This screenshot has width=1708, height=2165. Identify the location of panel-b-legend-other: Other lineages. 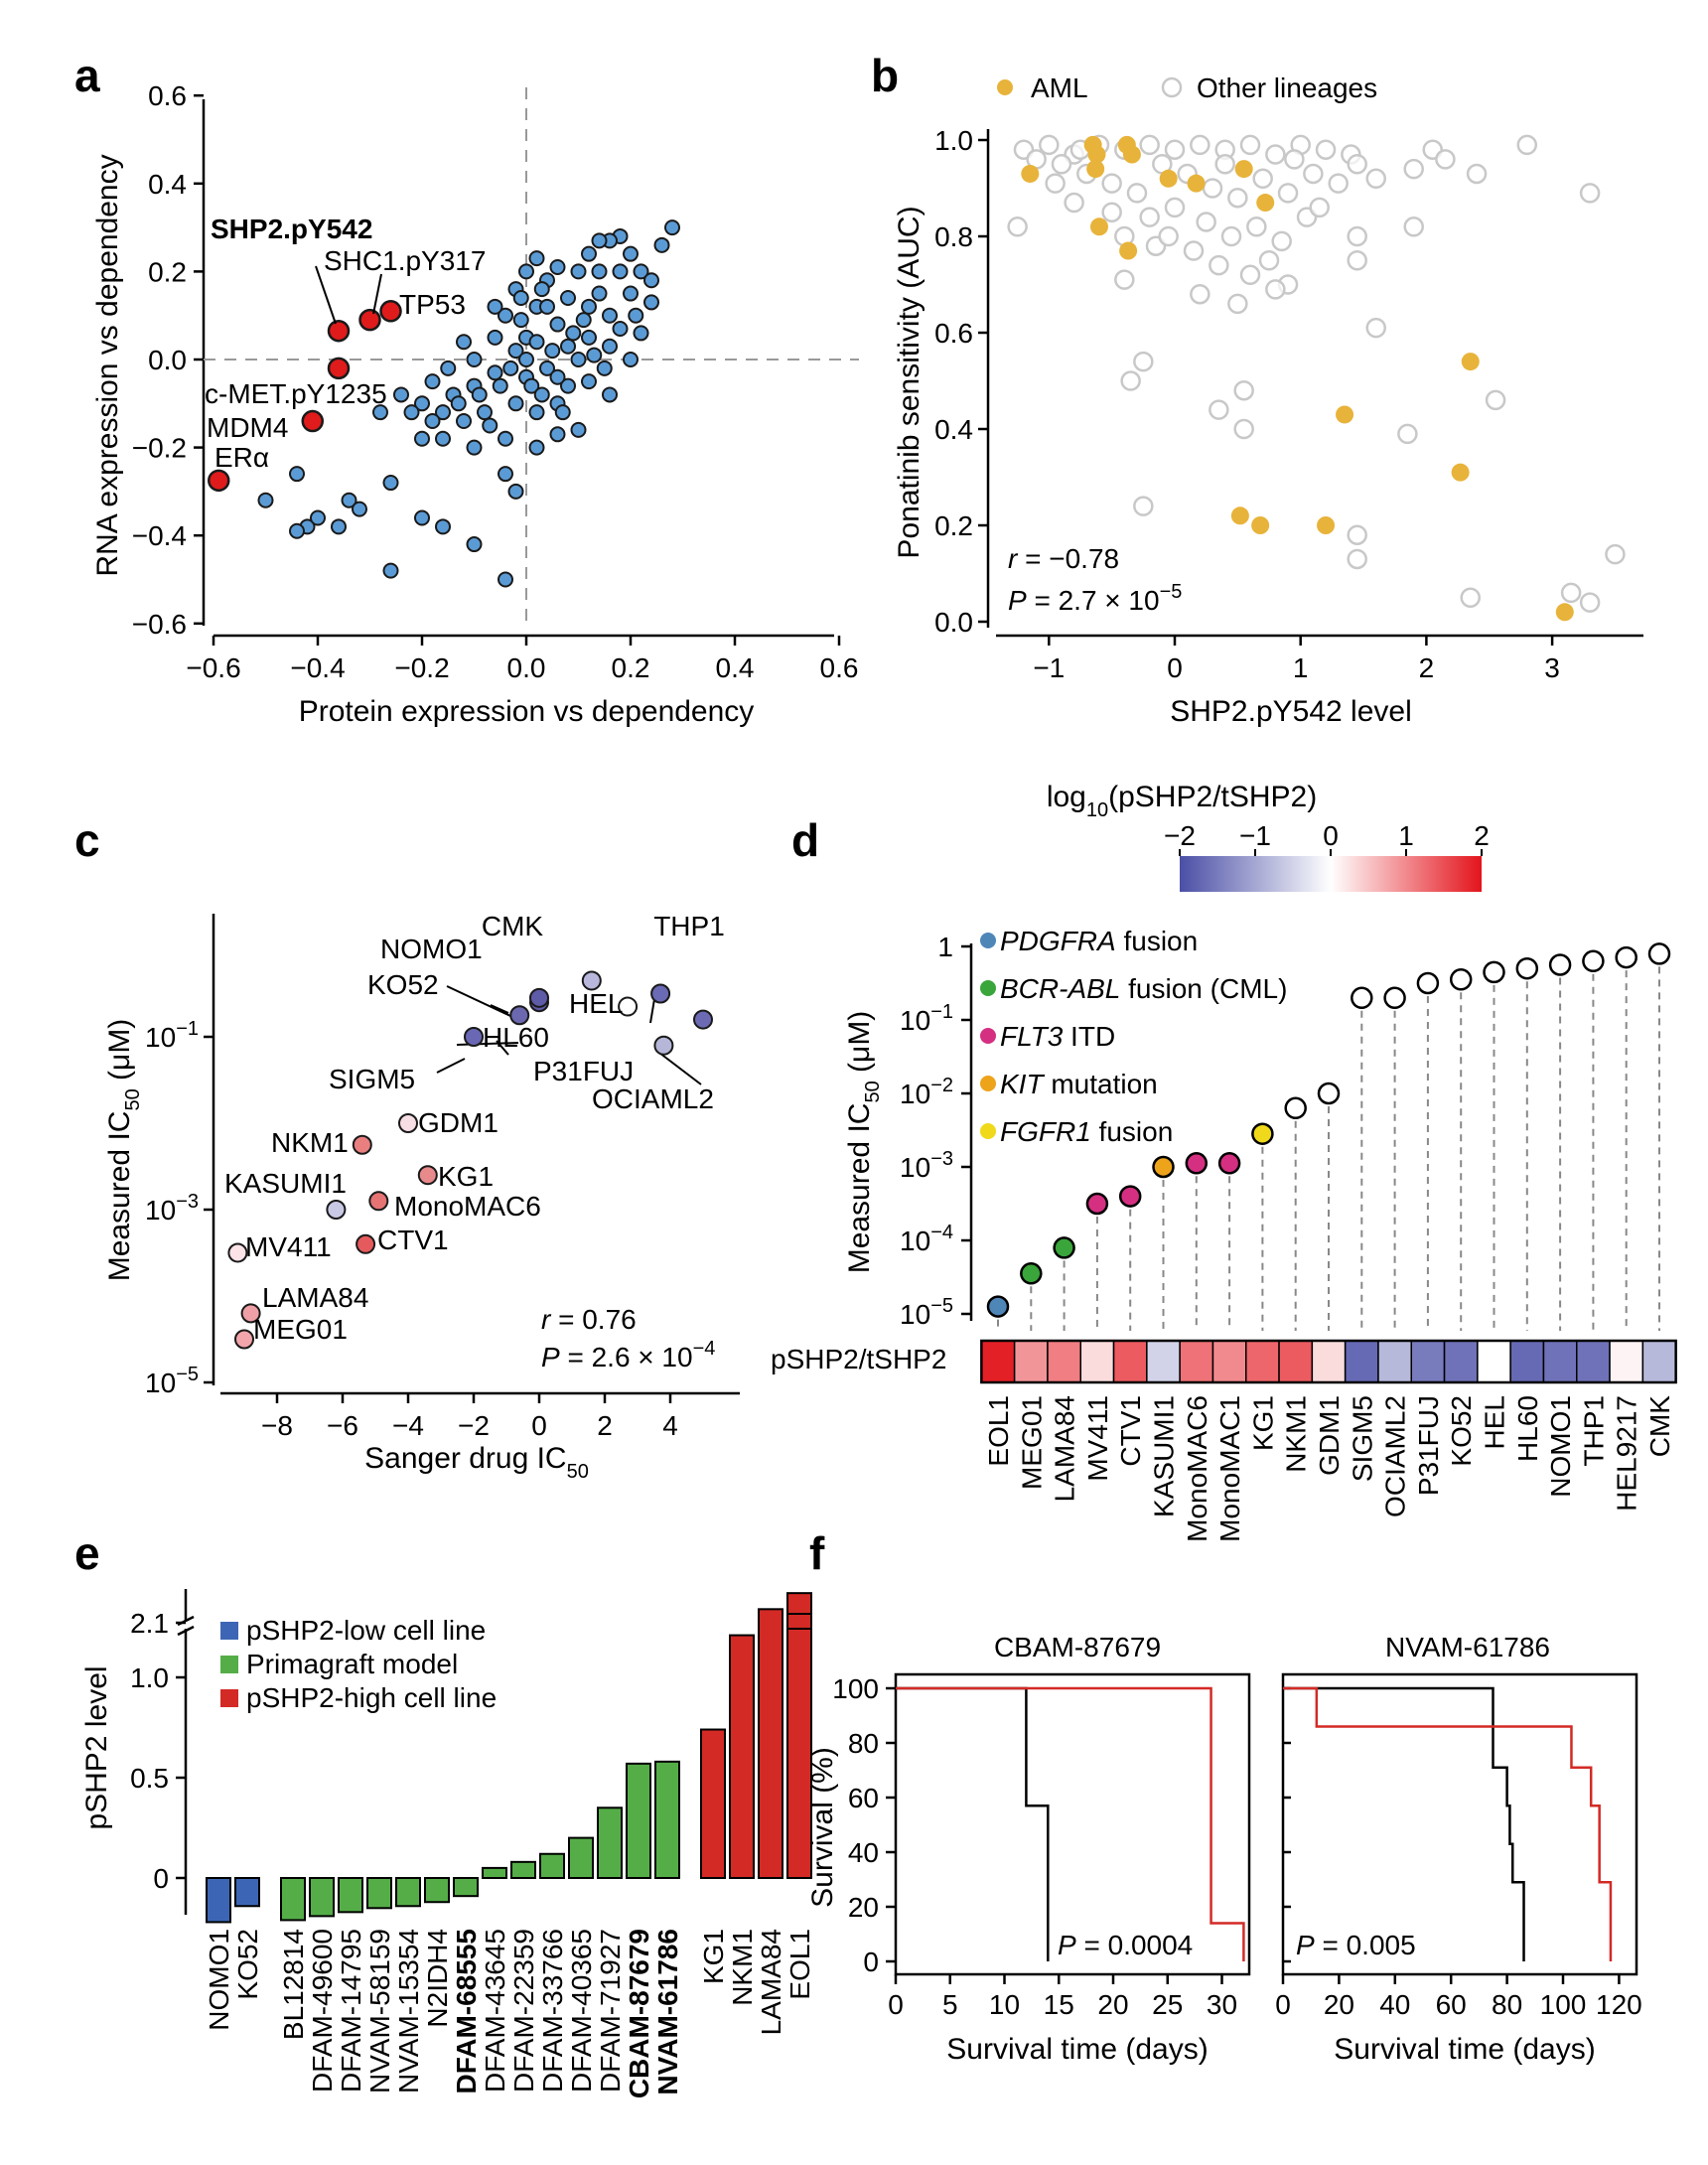
(1287, 87).